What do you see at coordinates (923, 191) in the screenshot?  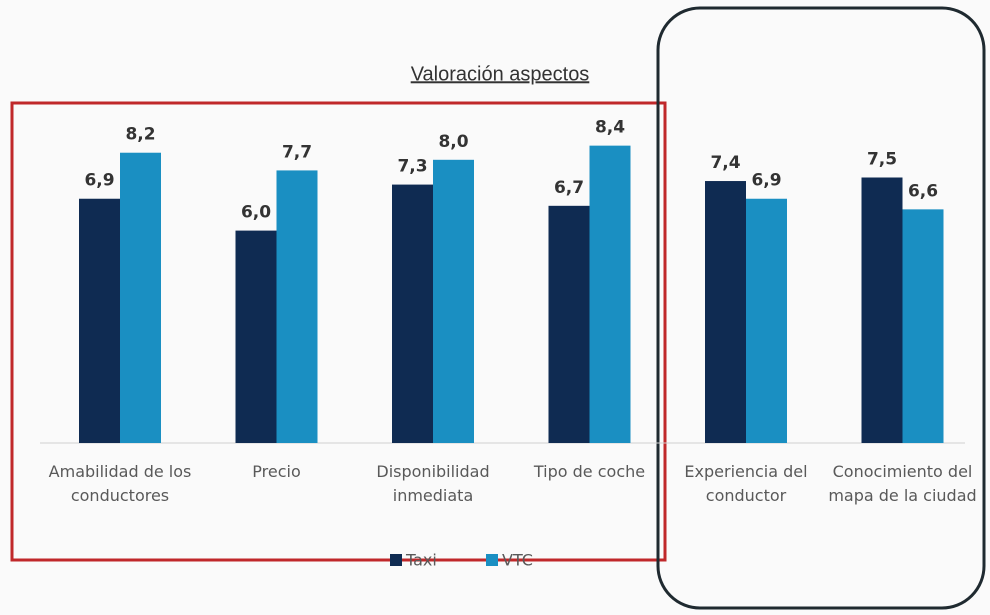 I see `value-label: 6,6` at bounding box center [923, 191].